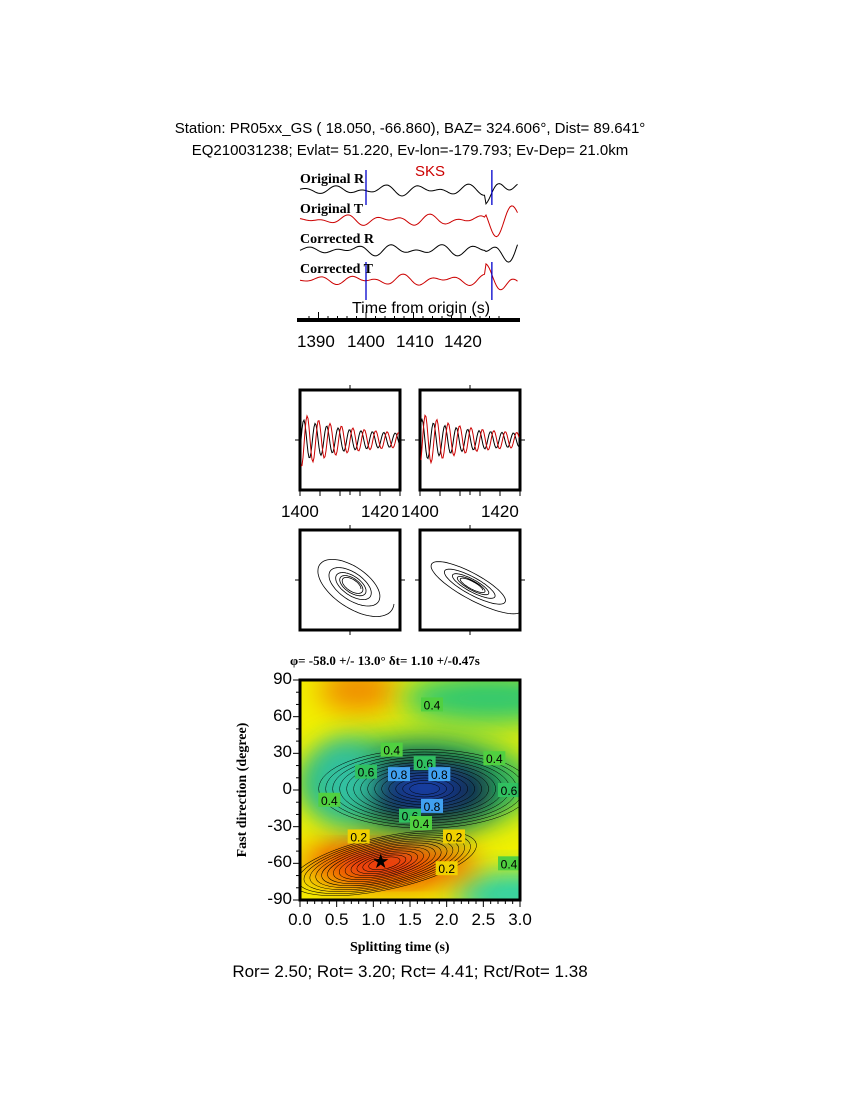  I want to click on time-axis-label: Time from origin (s), so click(421, 308).